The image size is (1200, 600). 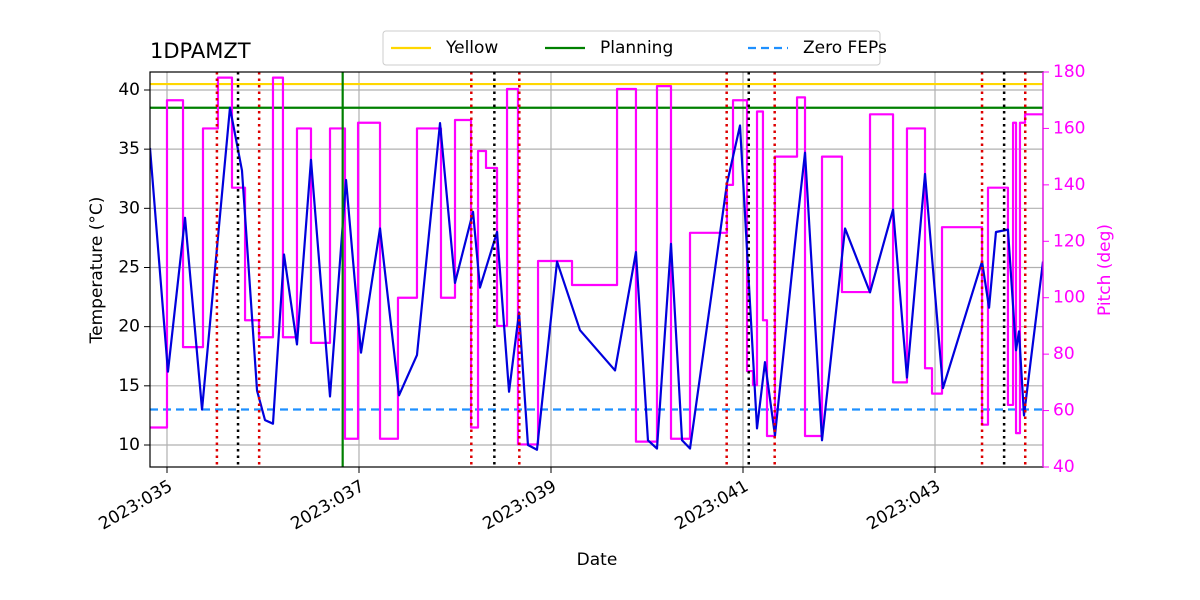 I want to click on y2-tick-label: 80, so click(x=1064, y=354).